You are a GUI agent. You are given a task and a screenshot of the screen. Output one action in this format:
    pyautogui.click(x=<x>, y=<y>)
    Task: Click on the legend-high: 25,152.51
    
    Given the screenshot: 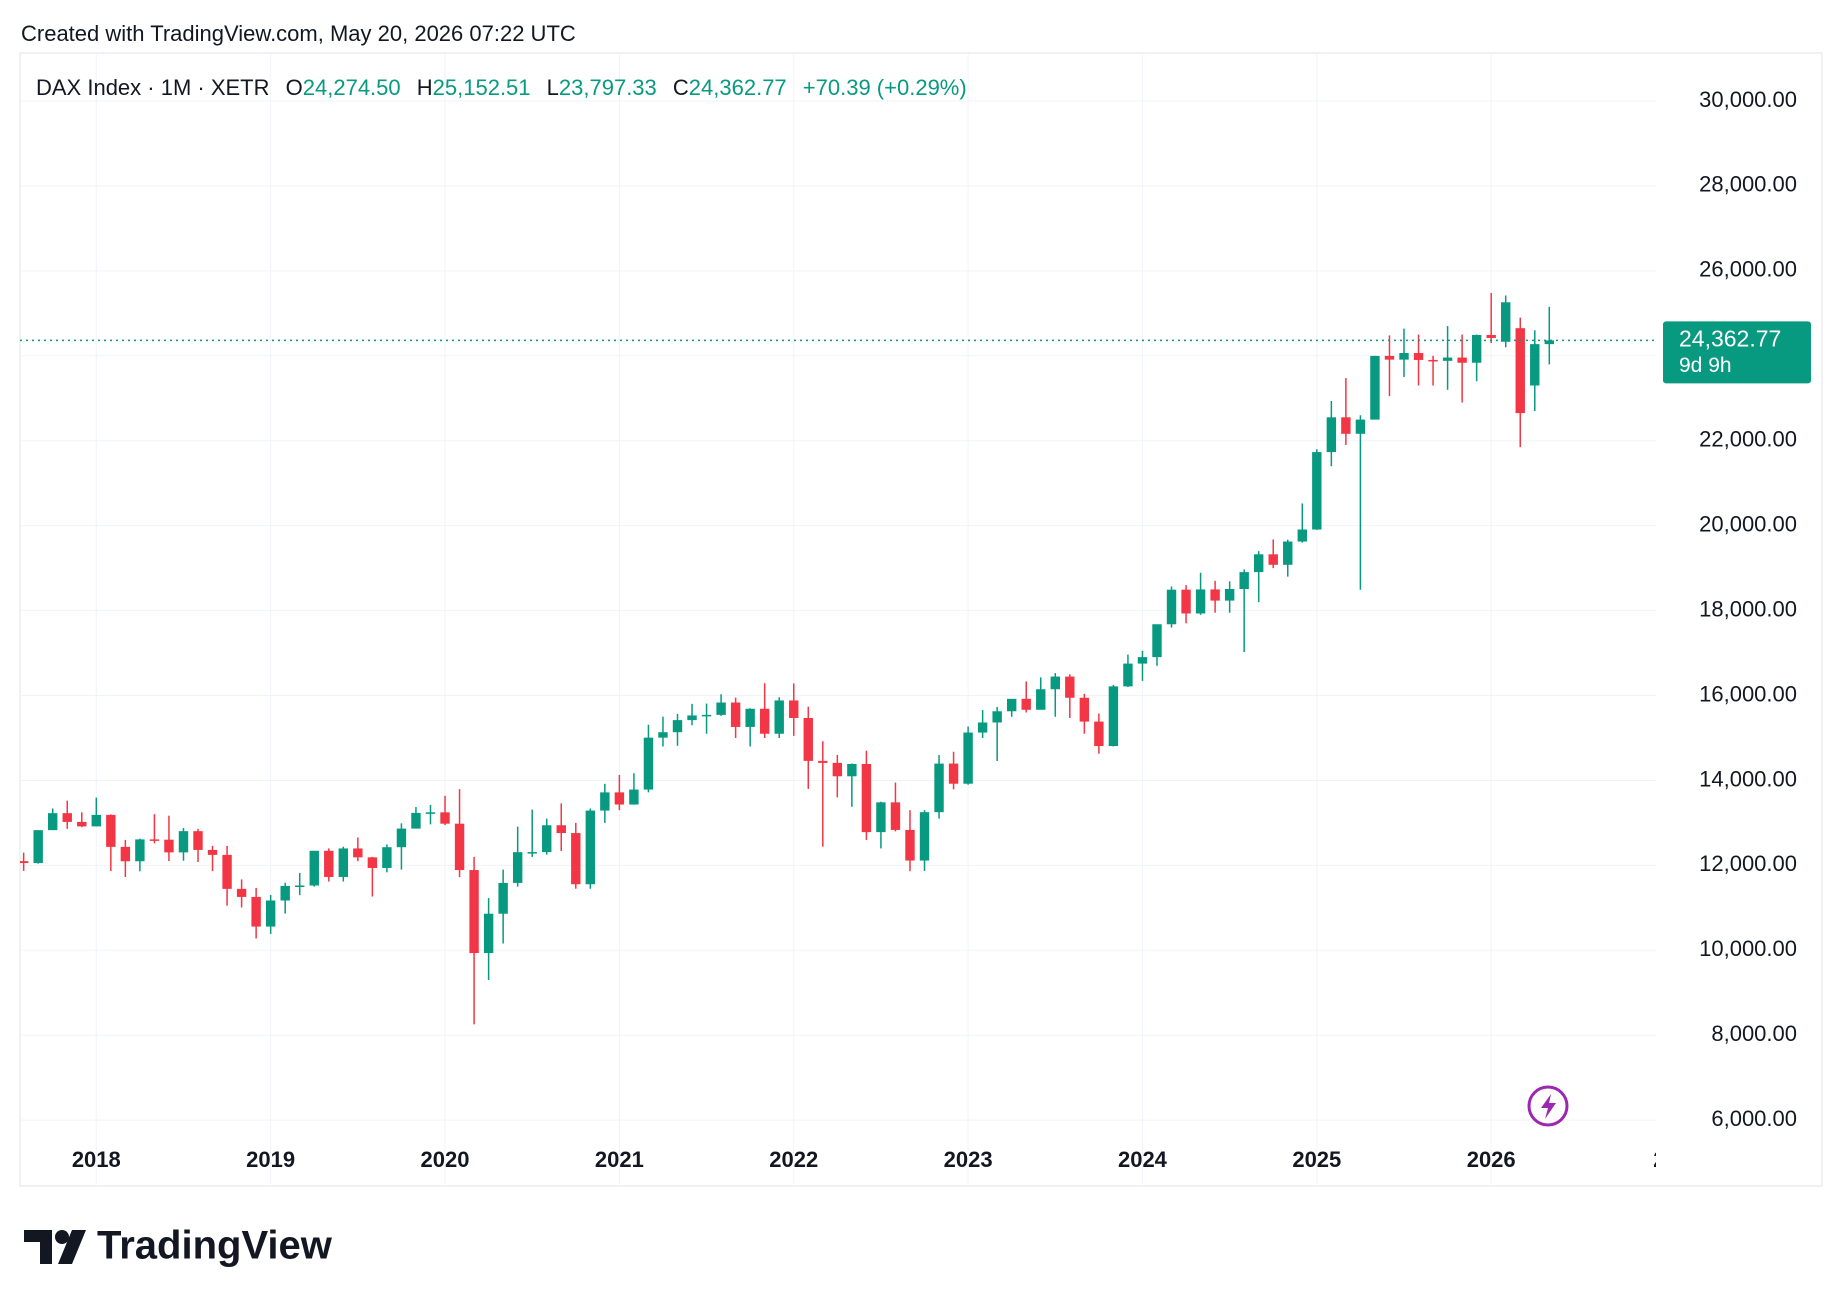 What is the action you would take?
    pyautogui.click(x=482, y=87)
    